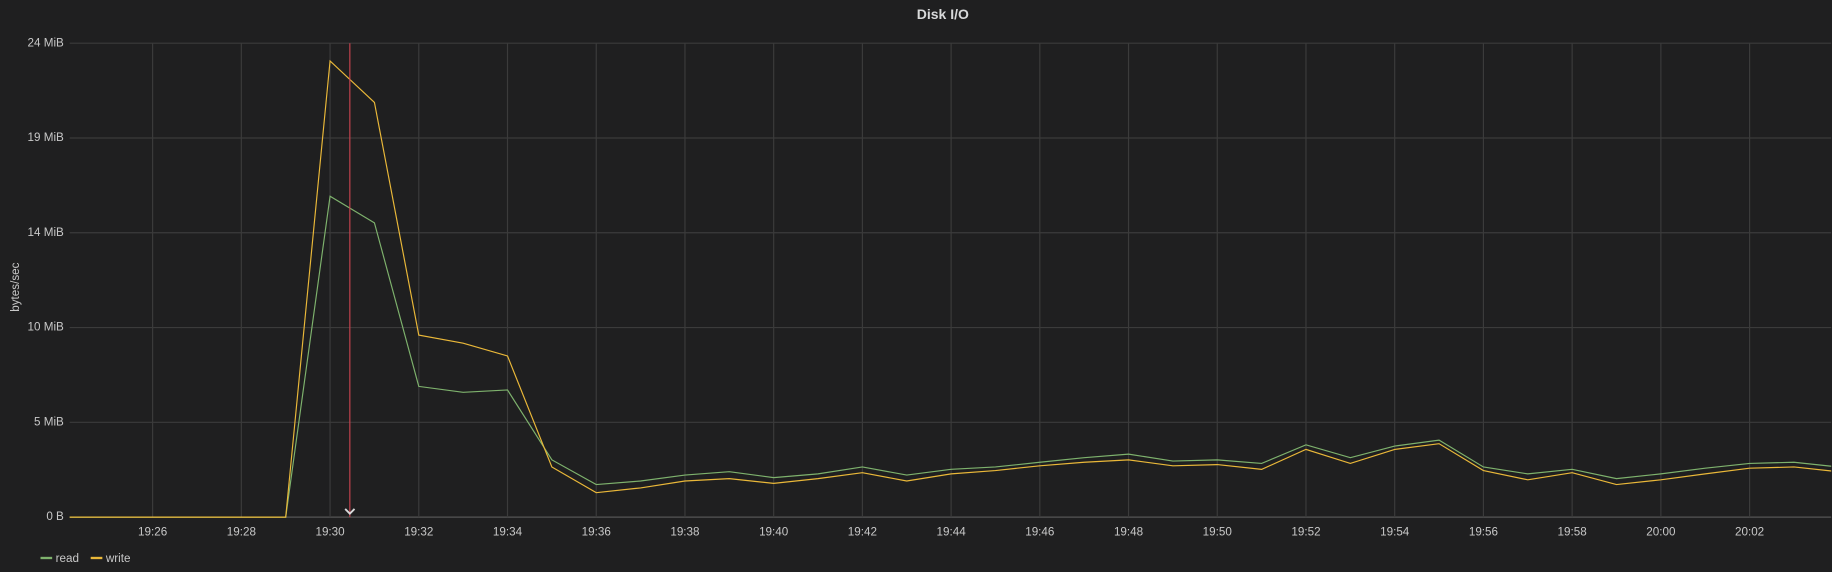 The image size is (1832, 572). Describe the element at coordinates (46, 327) in the screenshot. I see `y-tick-label: 10 MiB` at that location.